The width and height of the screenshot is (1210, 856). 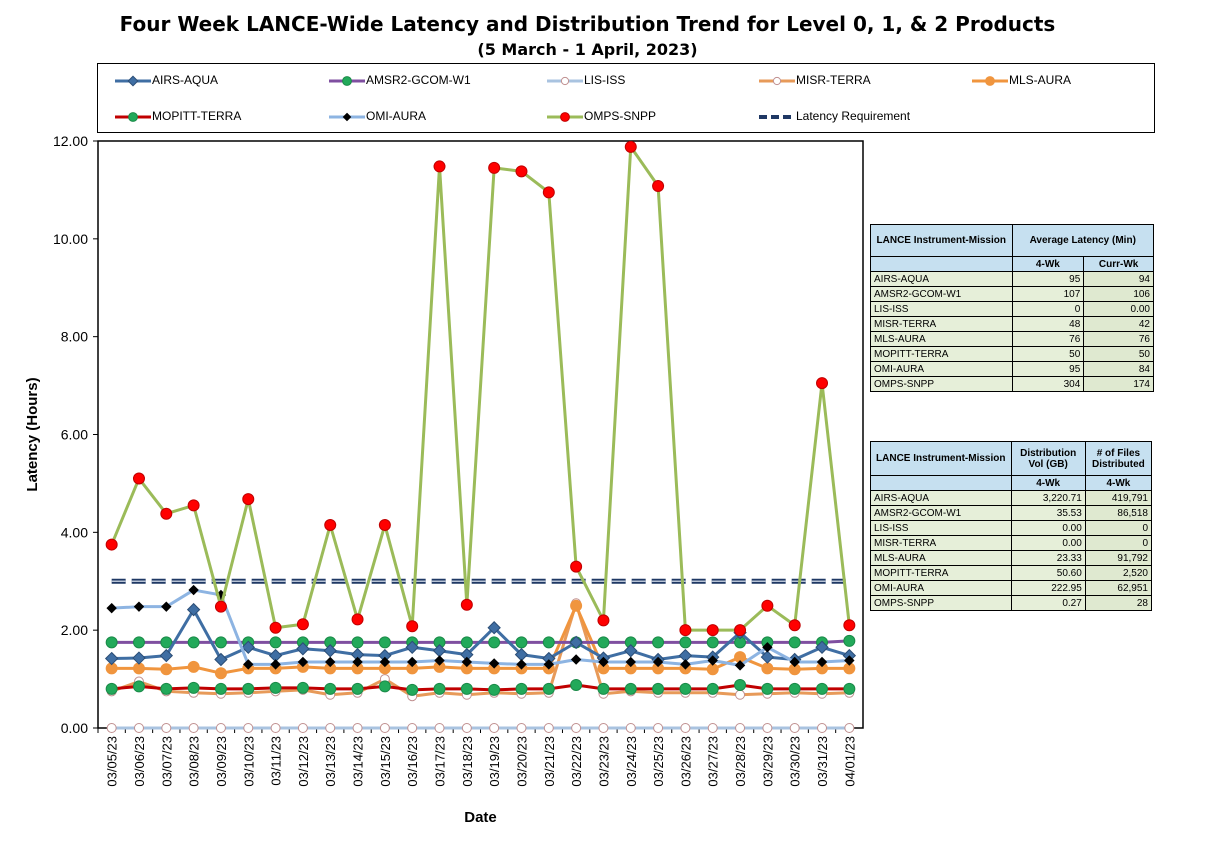 I want to click on x-tick-label: 03/11/23, so click(x=276, y=761).